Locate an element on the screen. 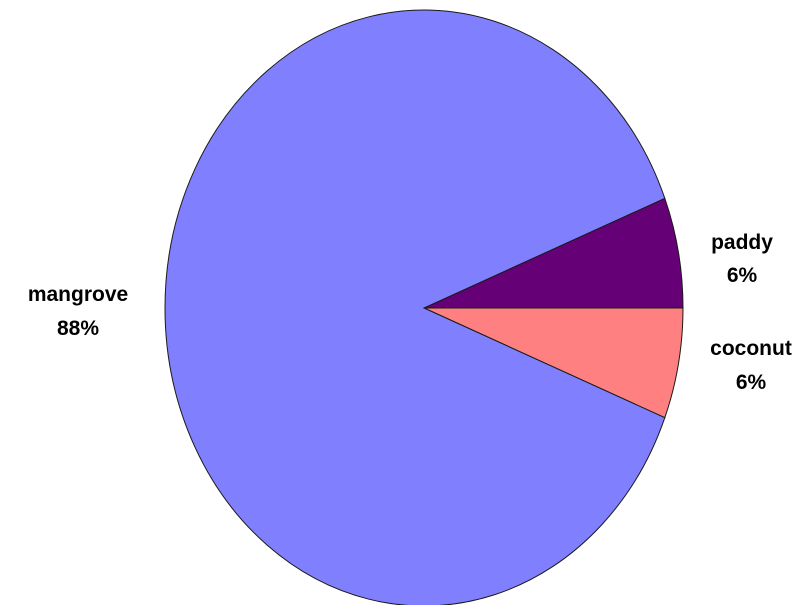 The width and height of the screenshot is (805, 605). coconut-name-label: coconut is located at coordinates (751, 348).